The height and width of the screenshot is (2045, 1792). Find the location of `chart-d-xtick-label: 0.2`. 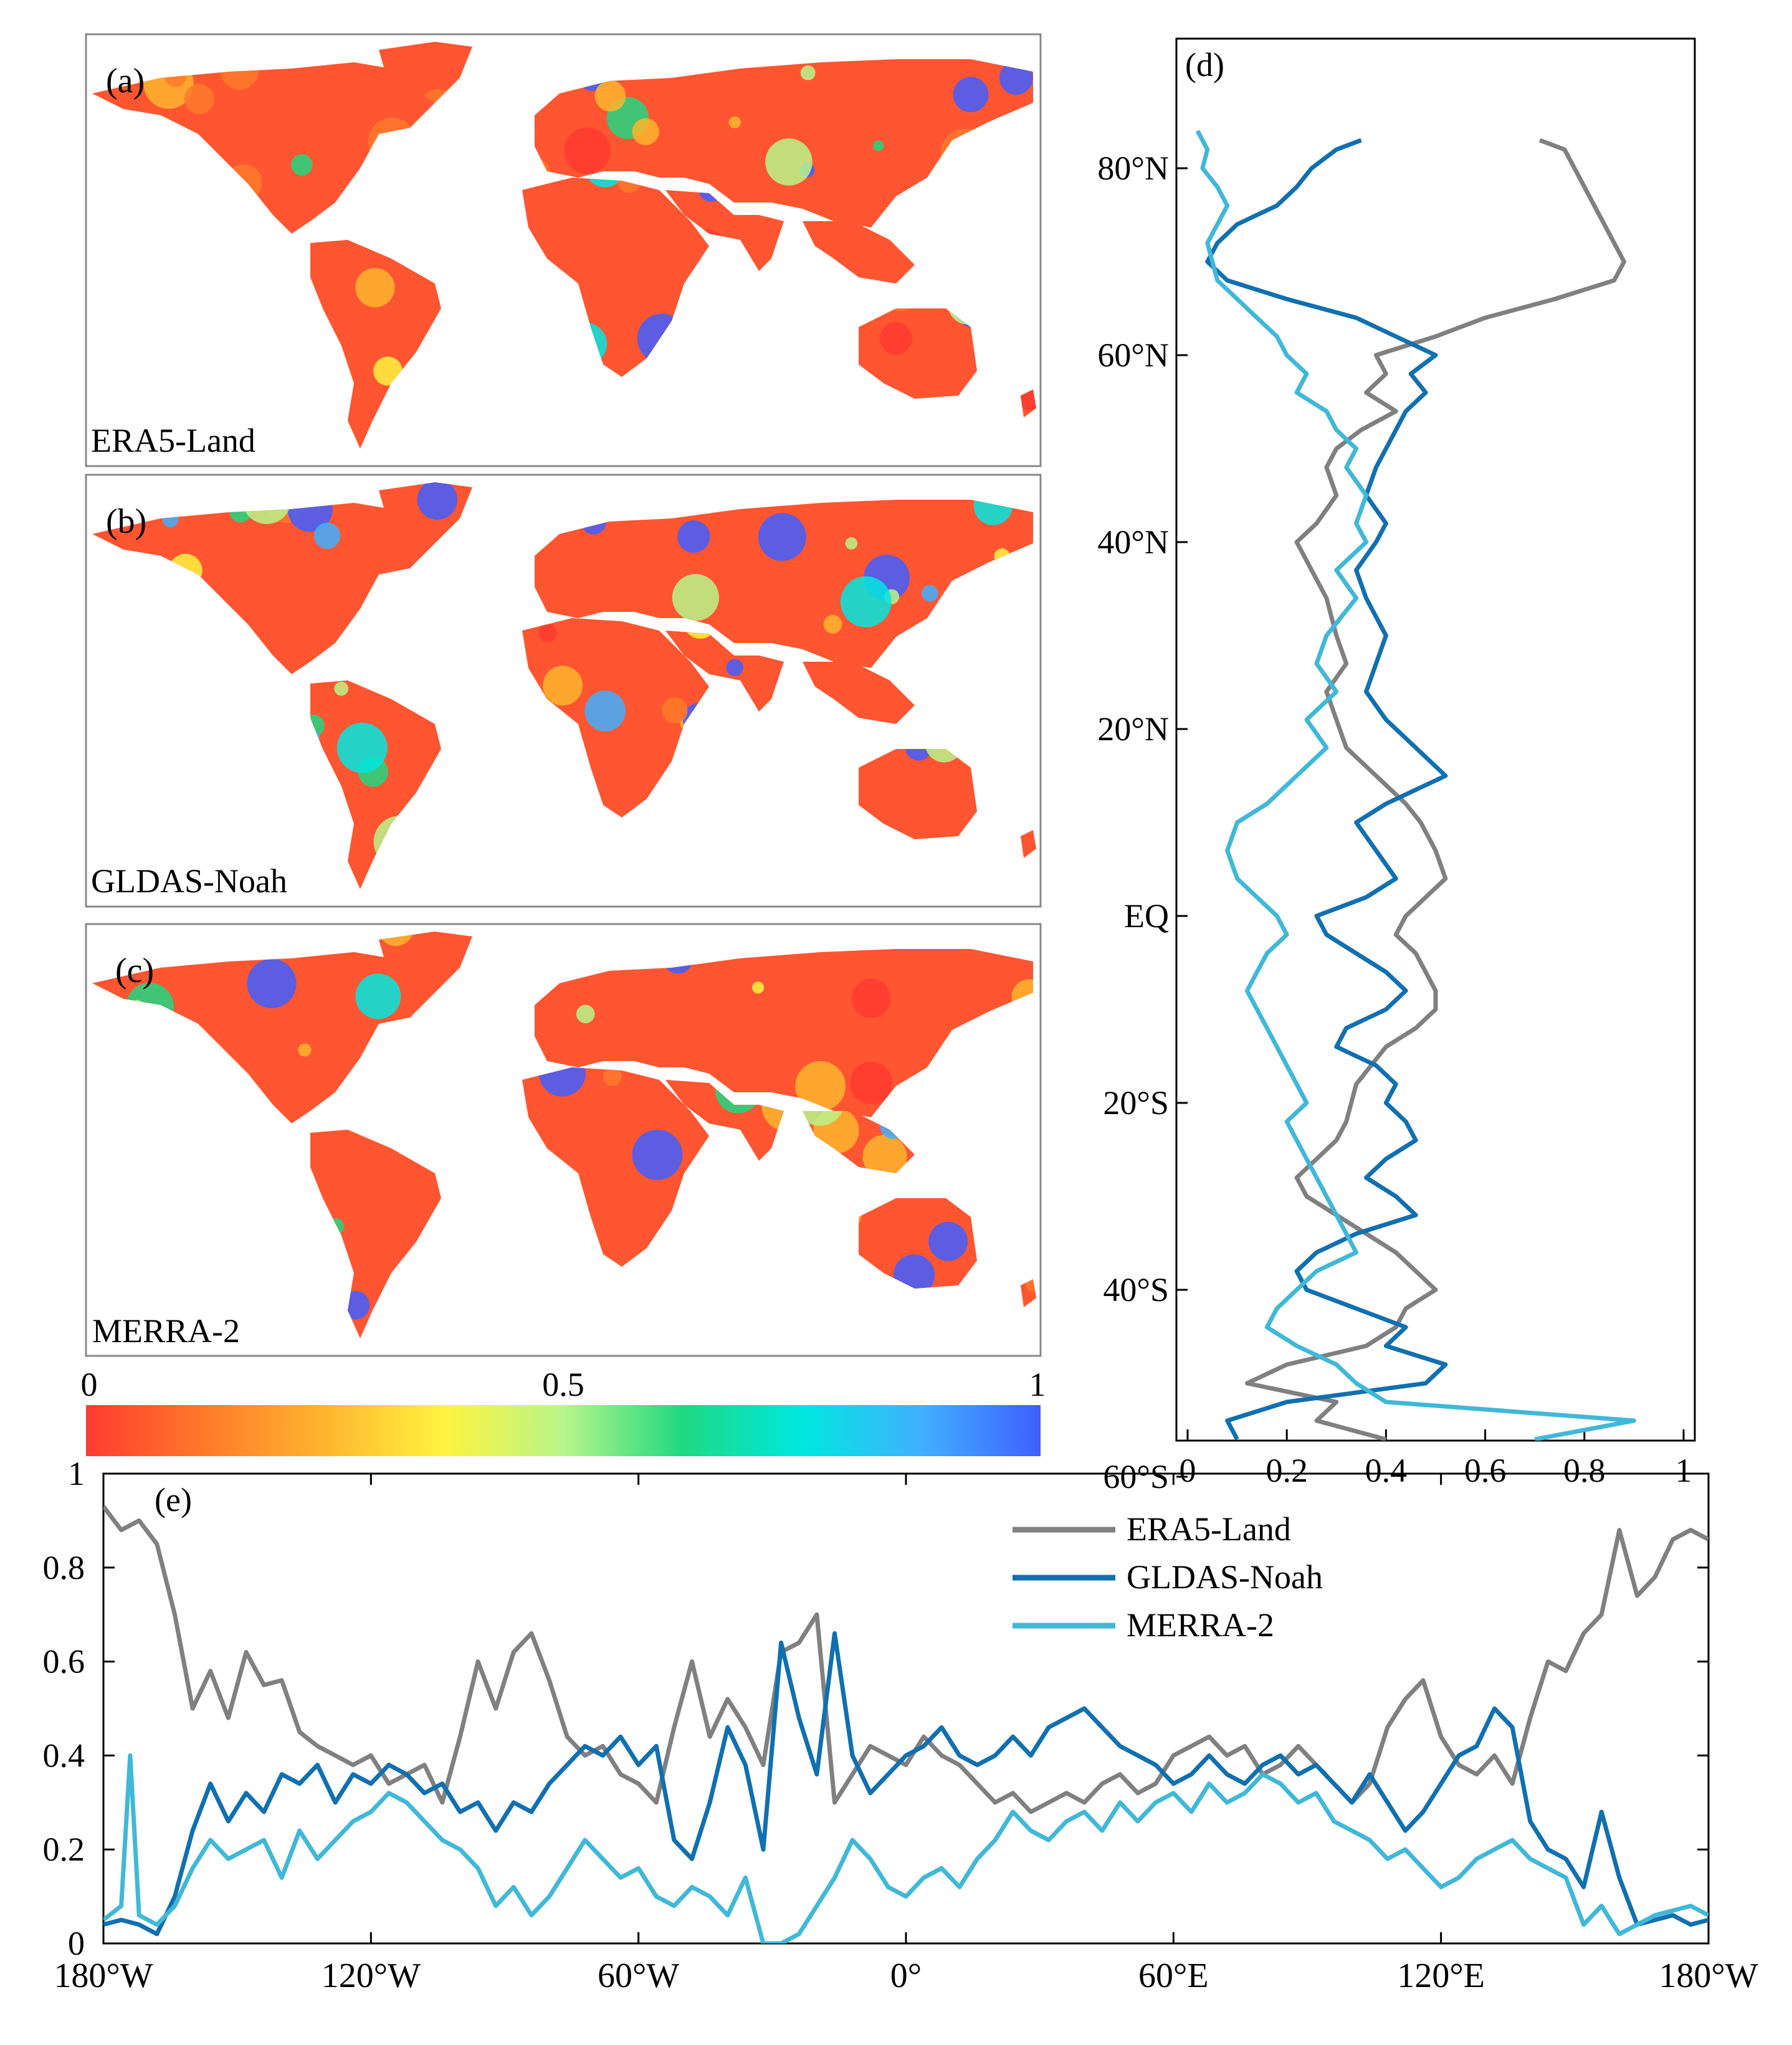

chart-d-xtick-label: 0.2 is located at coordinates (1286, 1470).